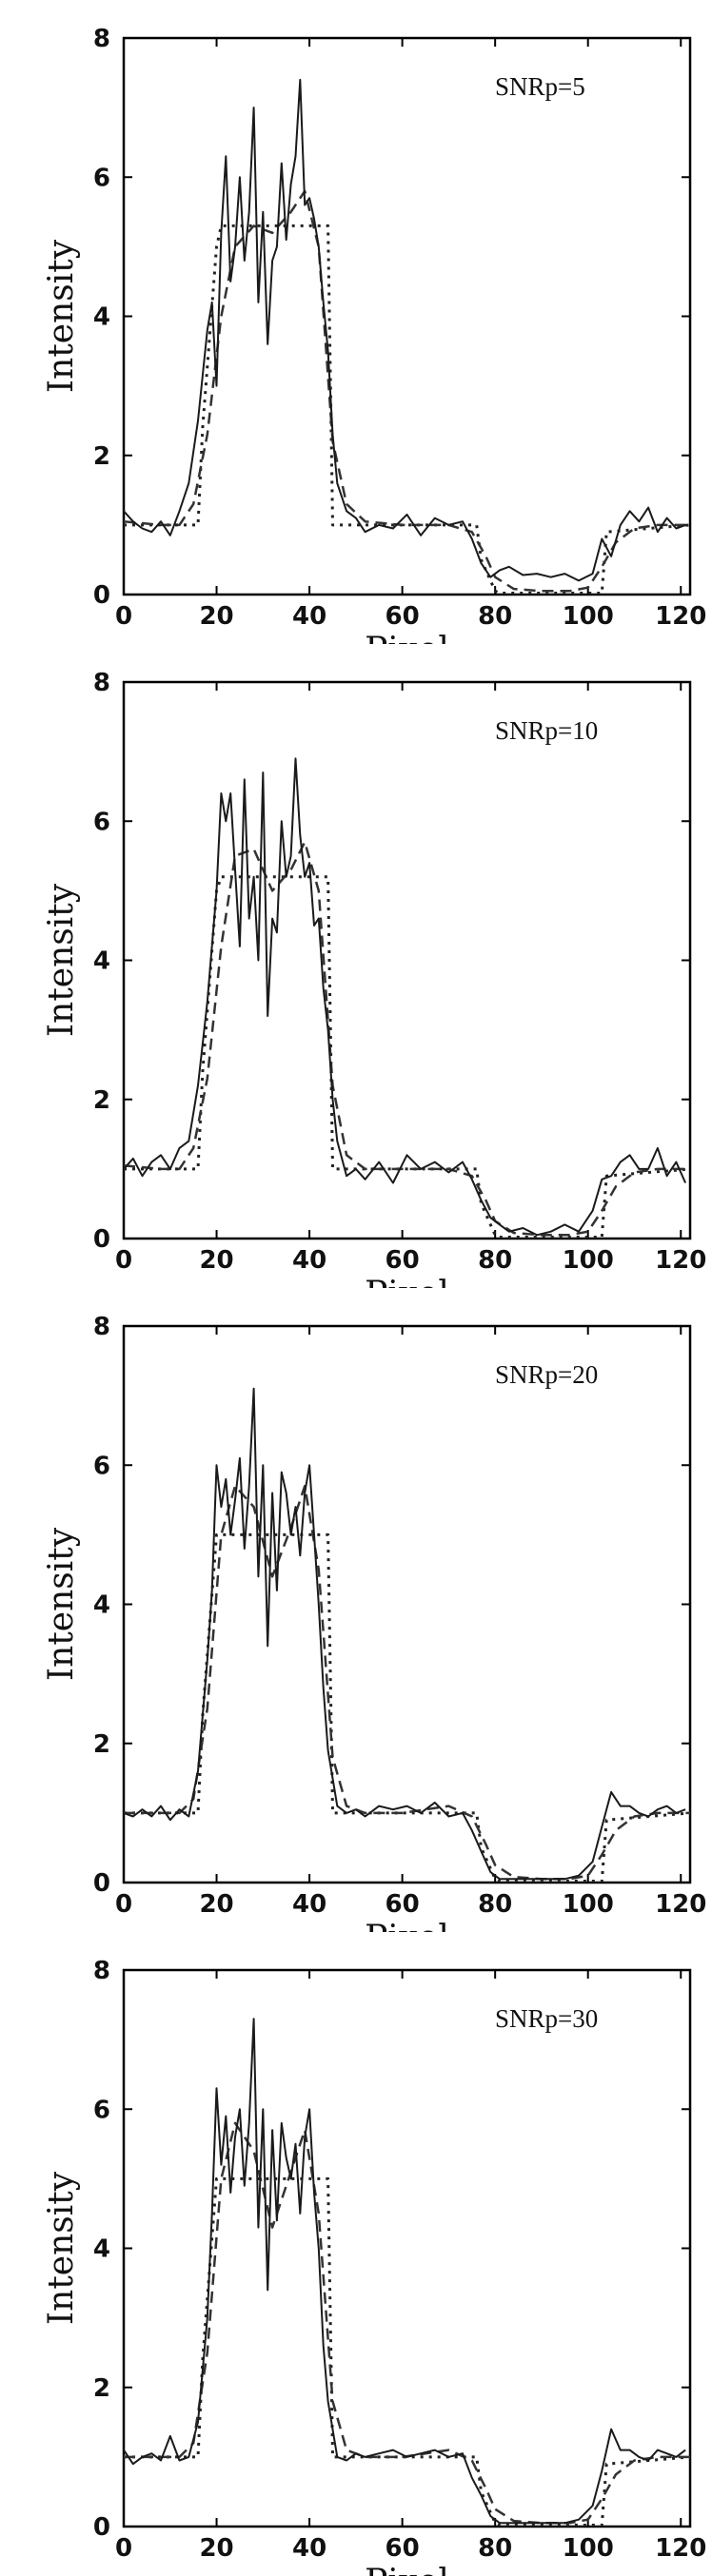 Image resolution: width=712 pixels, height=2576 pixels. I want to click on snr-annotation: SNRp=10, so click(546, 730).